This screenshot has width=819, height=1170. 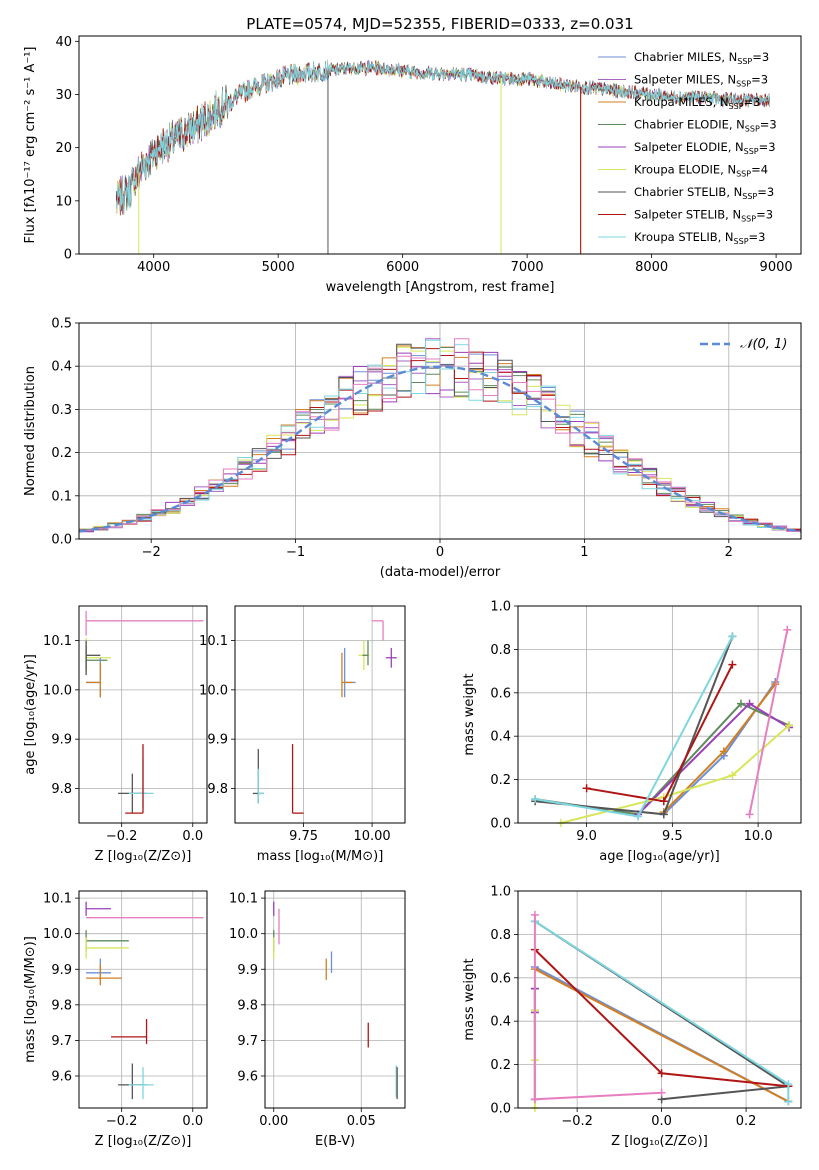 What do you see at coordinates (586, 836) in the screenshot?
I see `x-tick-label: 9.0` at bounding box center [586, 836].